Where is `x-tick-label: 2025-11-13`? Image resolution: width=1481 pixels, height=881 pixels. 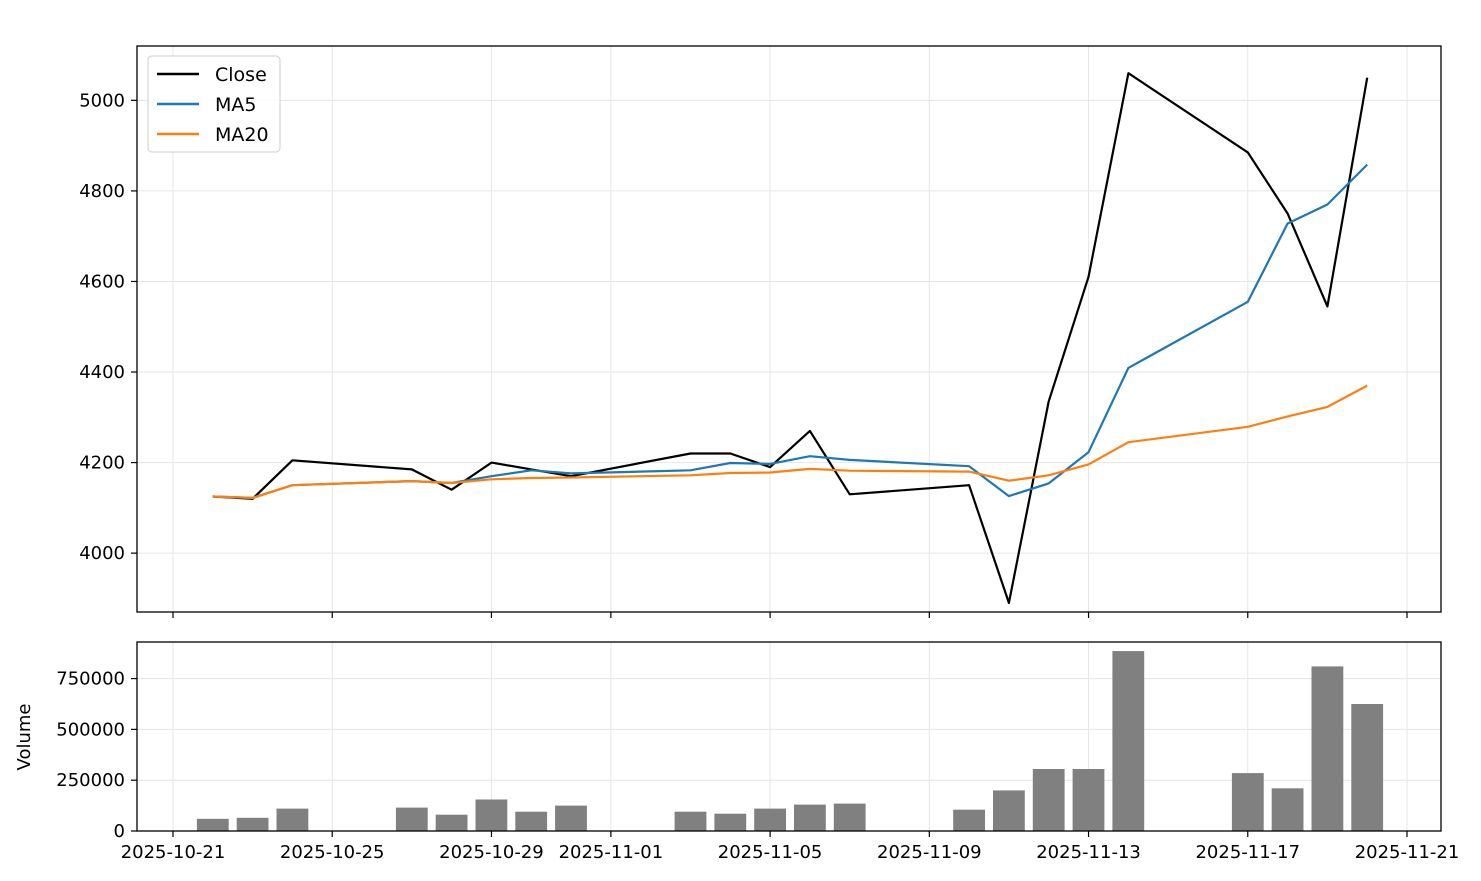 x-tick-label: 2025-11-13 is located at coordinates (1088, 852).